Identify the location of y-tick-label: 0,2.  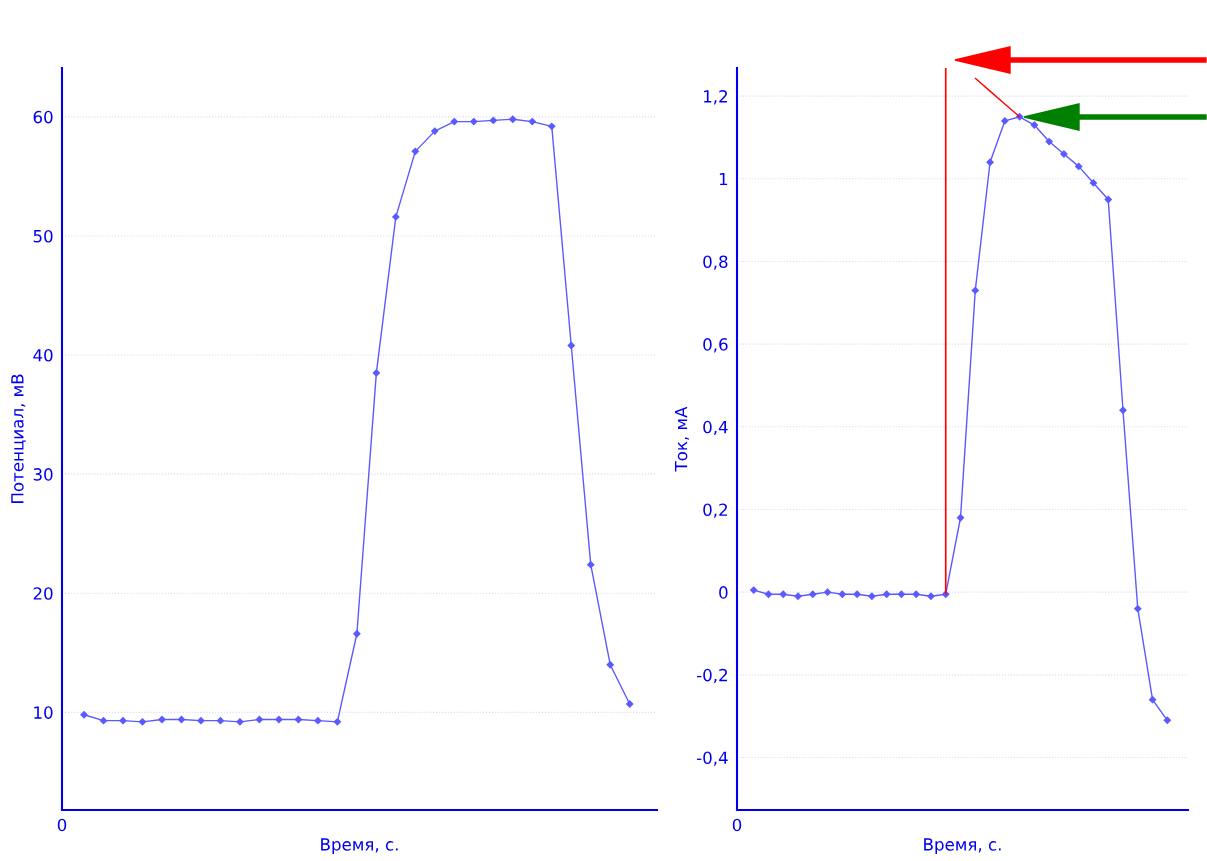
(715, 510).